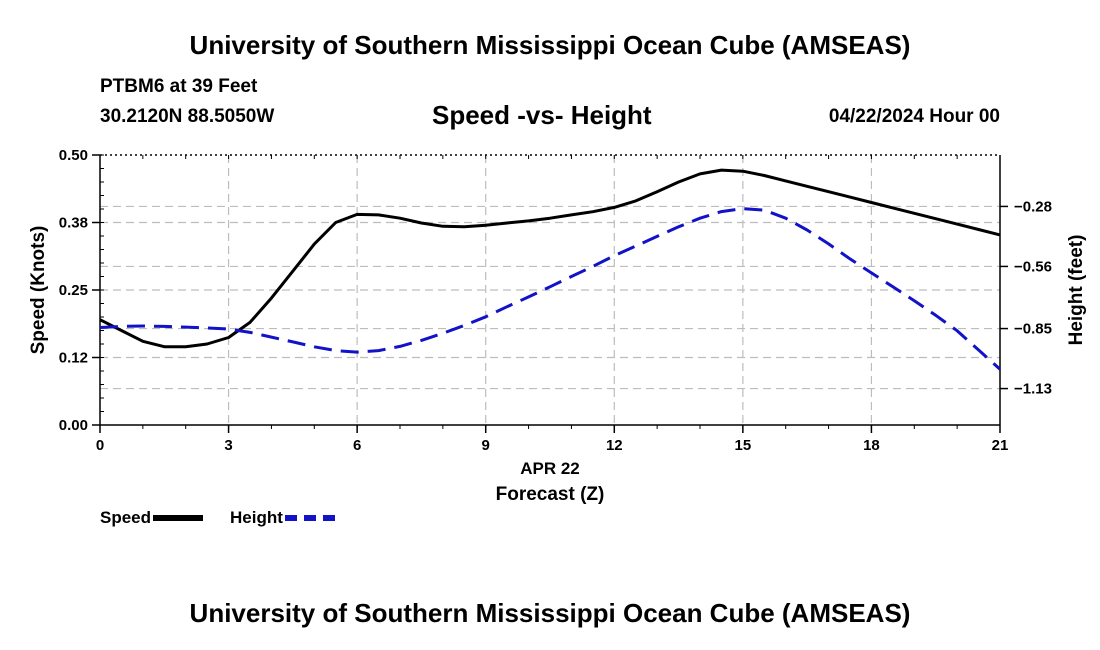  What do you see at coordinates (357, 445) in the screenshot?
I see `x-tick-label: 6` at bounding box center [357, 445].